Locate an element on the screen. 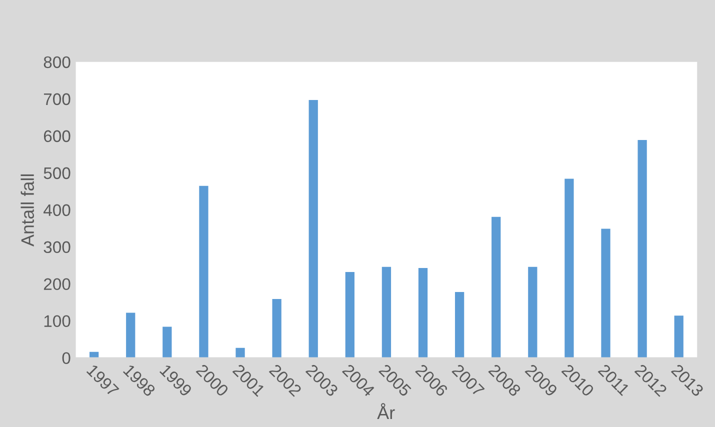  y-axis-title: Antall fall is located at coordinates (27, 210).